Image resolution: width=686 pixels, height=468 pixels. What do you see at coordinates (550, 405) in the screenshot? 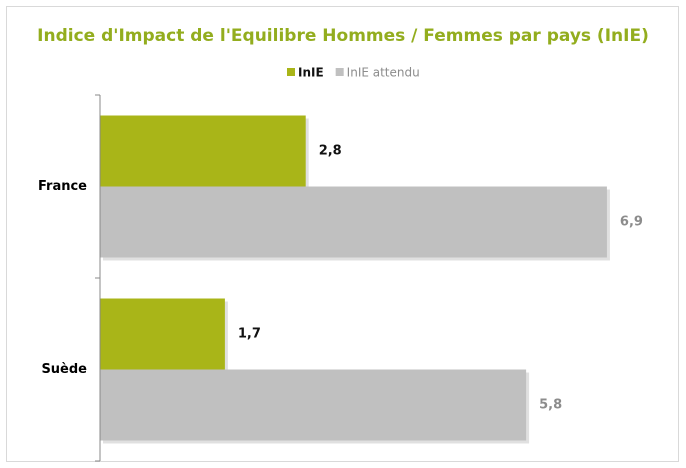
I see `data-label: 5,8` at bounding box center [550, 405].